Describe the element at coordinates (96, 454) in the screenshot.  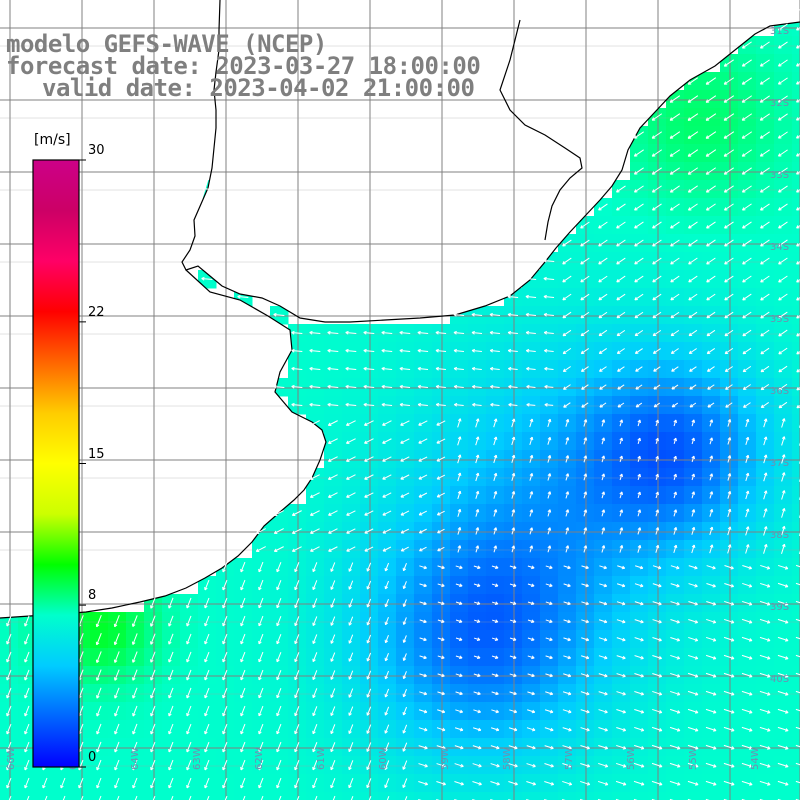
I see `colorbar-tick-label: 15` at that location.